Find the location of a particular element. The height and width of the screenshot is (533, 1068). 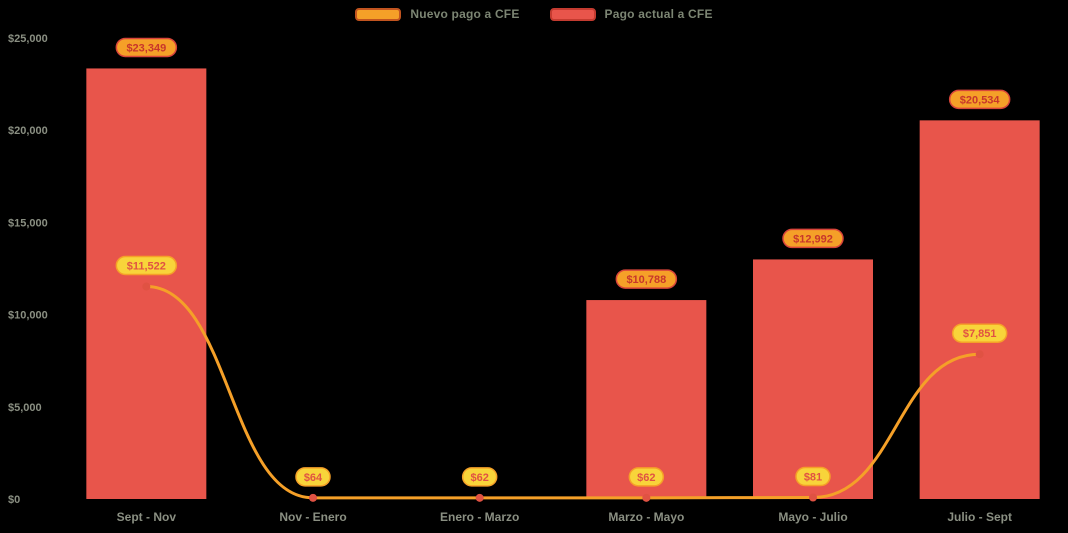

y-axis-label: $10,000 is located at coordinates (28, 316).